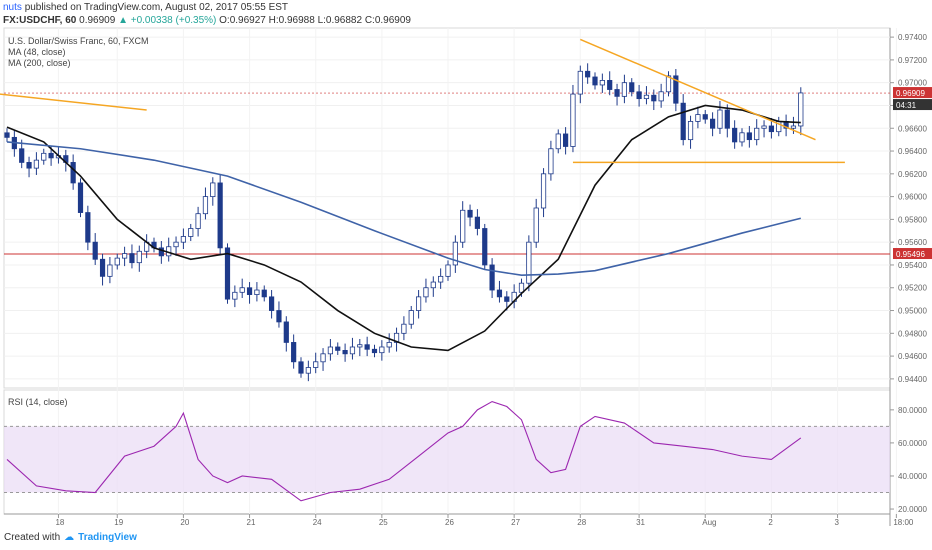 This screenshot has height=550, width=932. I want to click on author-link: nuts, so click(12, 7).